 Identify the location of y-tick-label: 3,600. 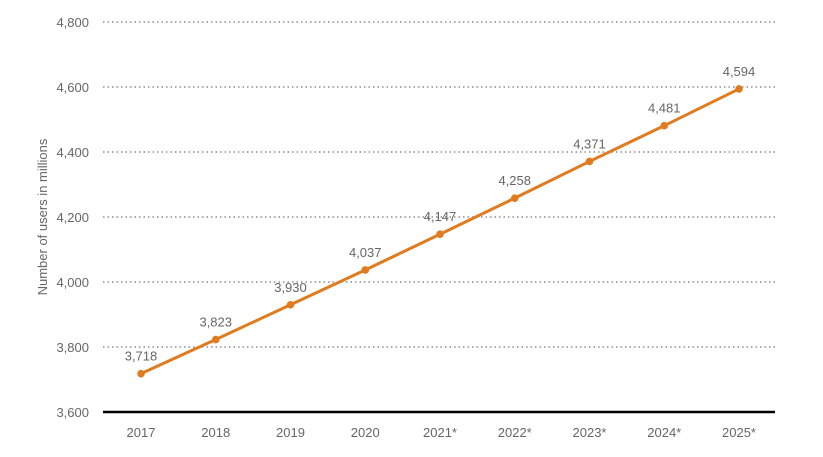
(72, 412).